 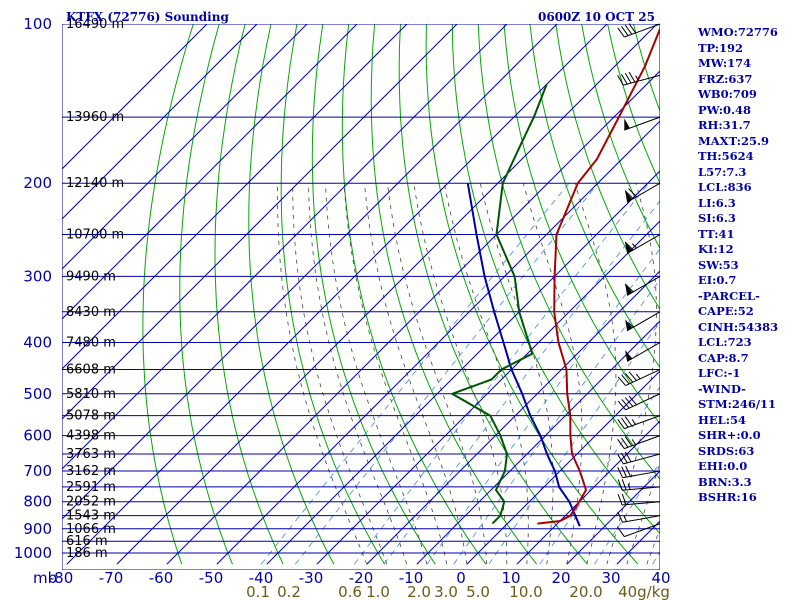 I want to click on sounding-index-item: BSHR:16, so click(x=727, y=497).